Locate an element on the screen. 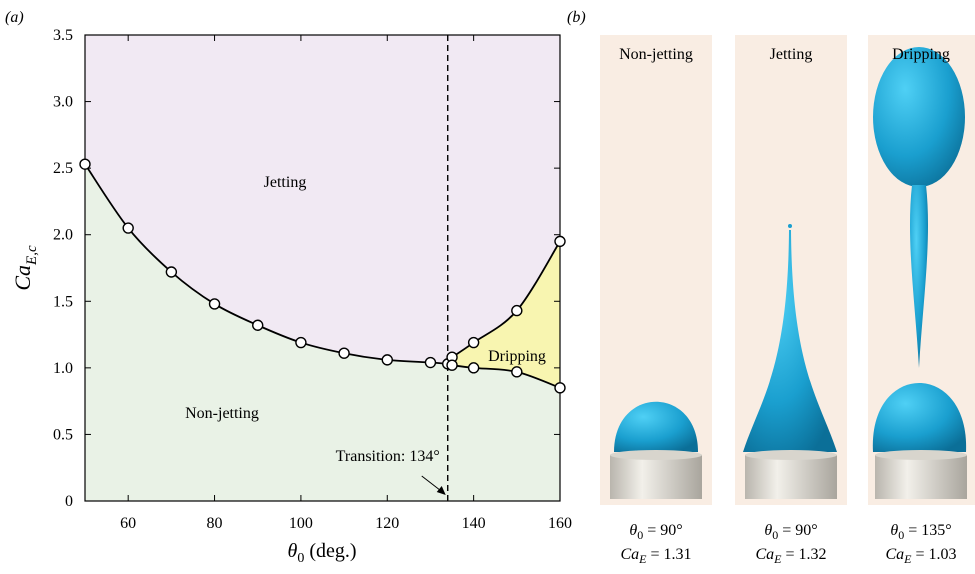 The height and width of the screenshot is (574, 975). caption: CaE = 1.32 is located at coordinates (790, 556).